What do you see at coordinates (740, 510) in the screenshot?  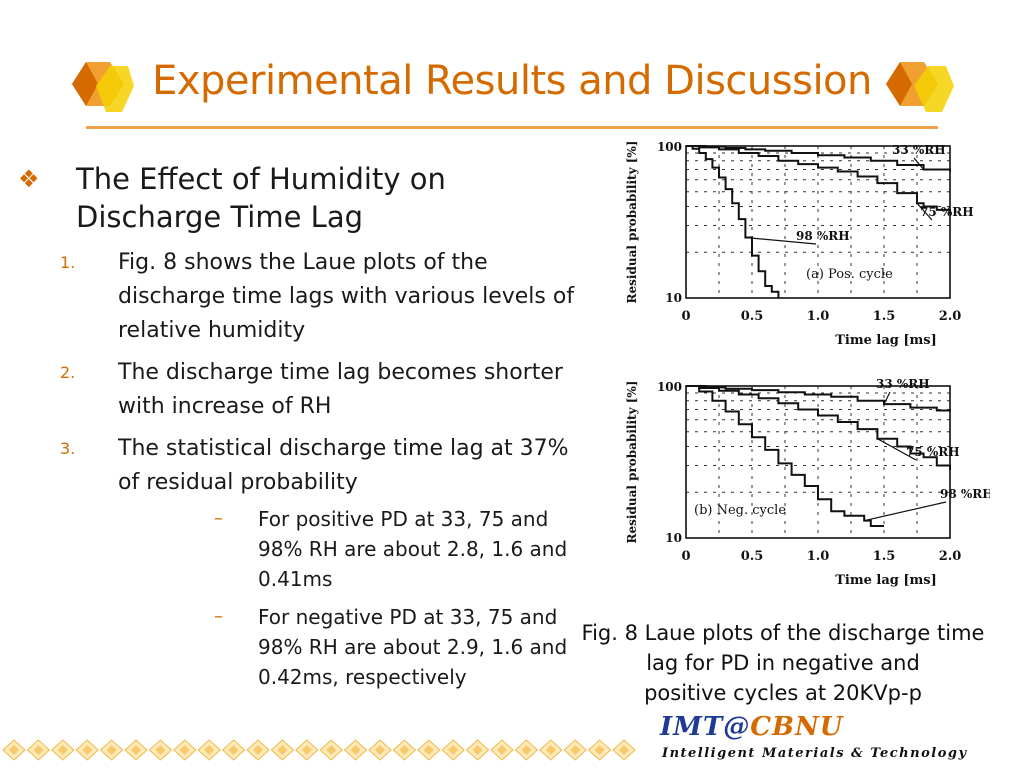 I see `panel-label: (b) Neg. cycle` at bounding box center [740, 510].